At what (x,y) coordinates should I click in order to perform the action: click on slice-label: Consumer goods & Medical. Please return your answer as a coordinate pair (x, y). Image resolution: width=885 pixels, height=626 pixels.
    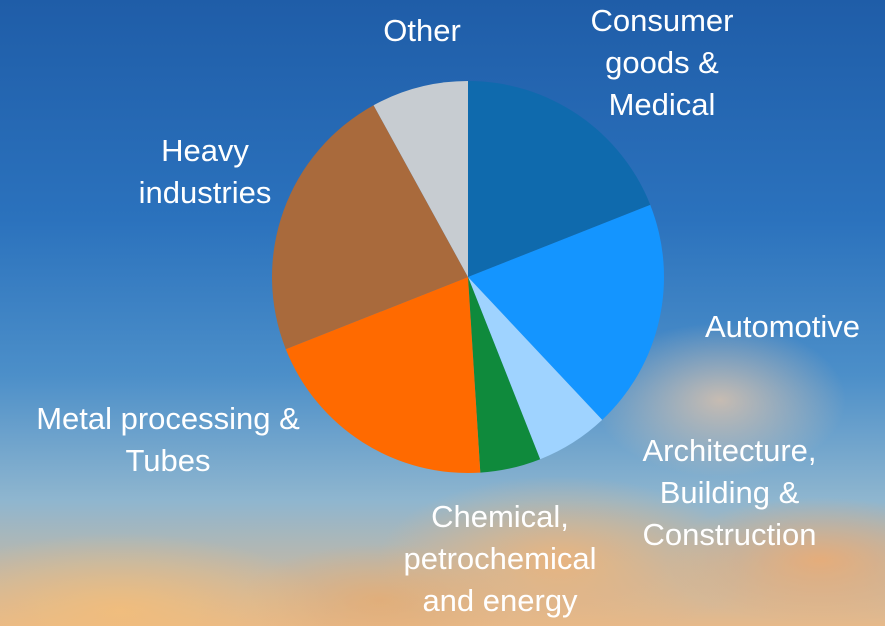
    Looking at the image, I should click on (662, 62).